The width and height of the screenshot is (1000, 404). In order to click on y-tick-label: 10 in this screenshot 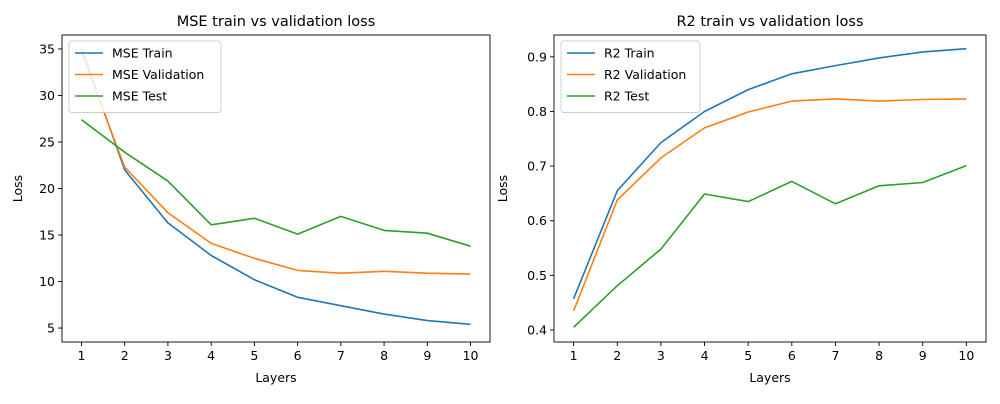, I will do `click(47, 281)`.